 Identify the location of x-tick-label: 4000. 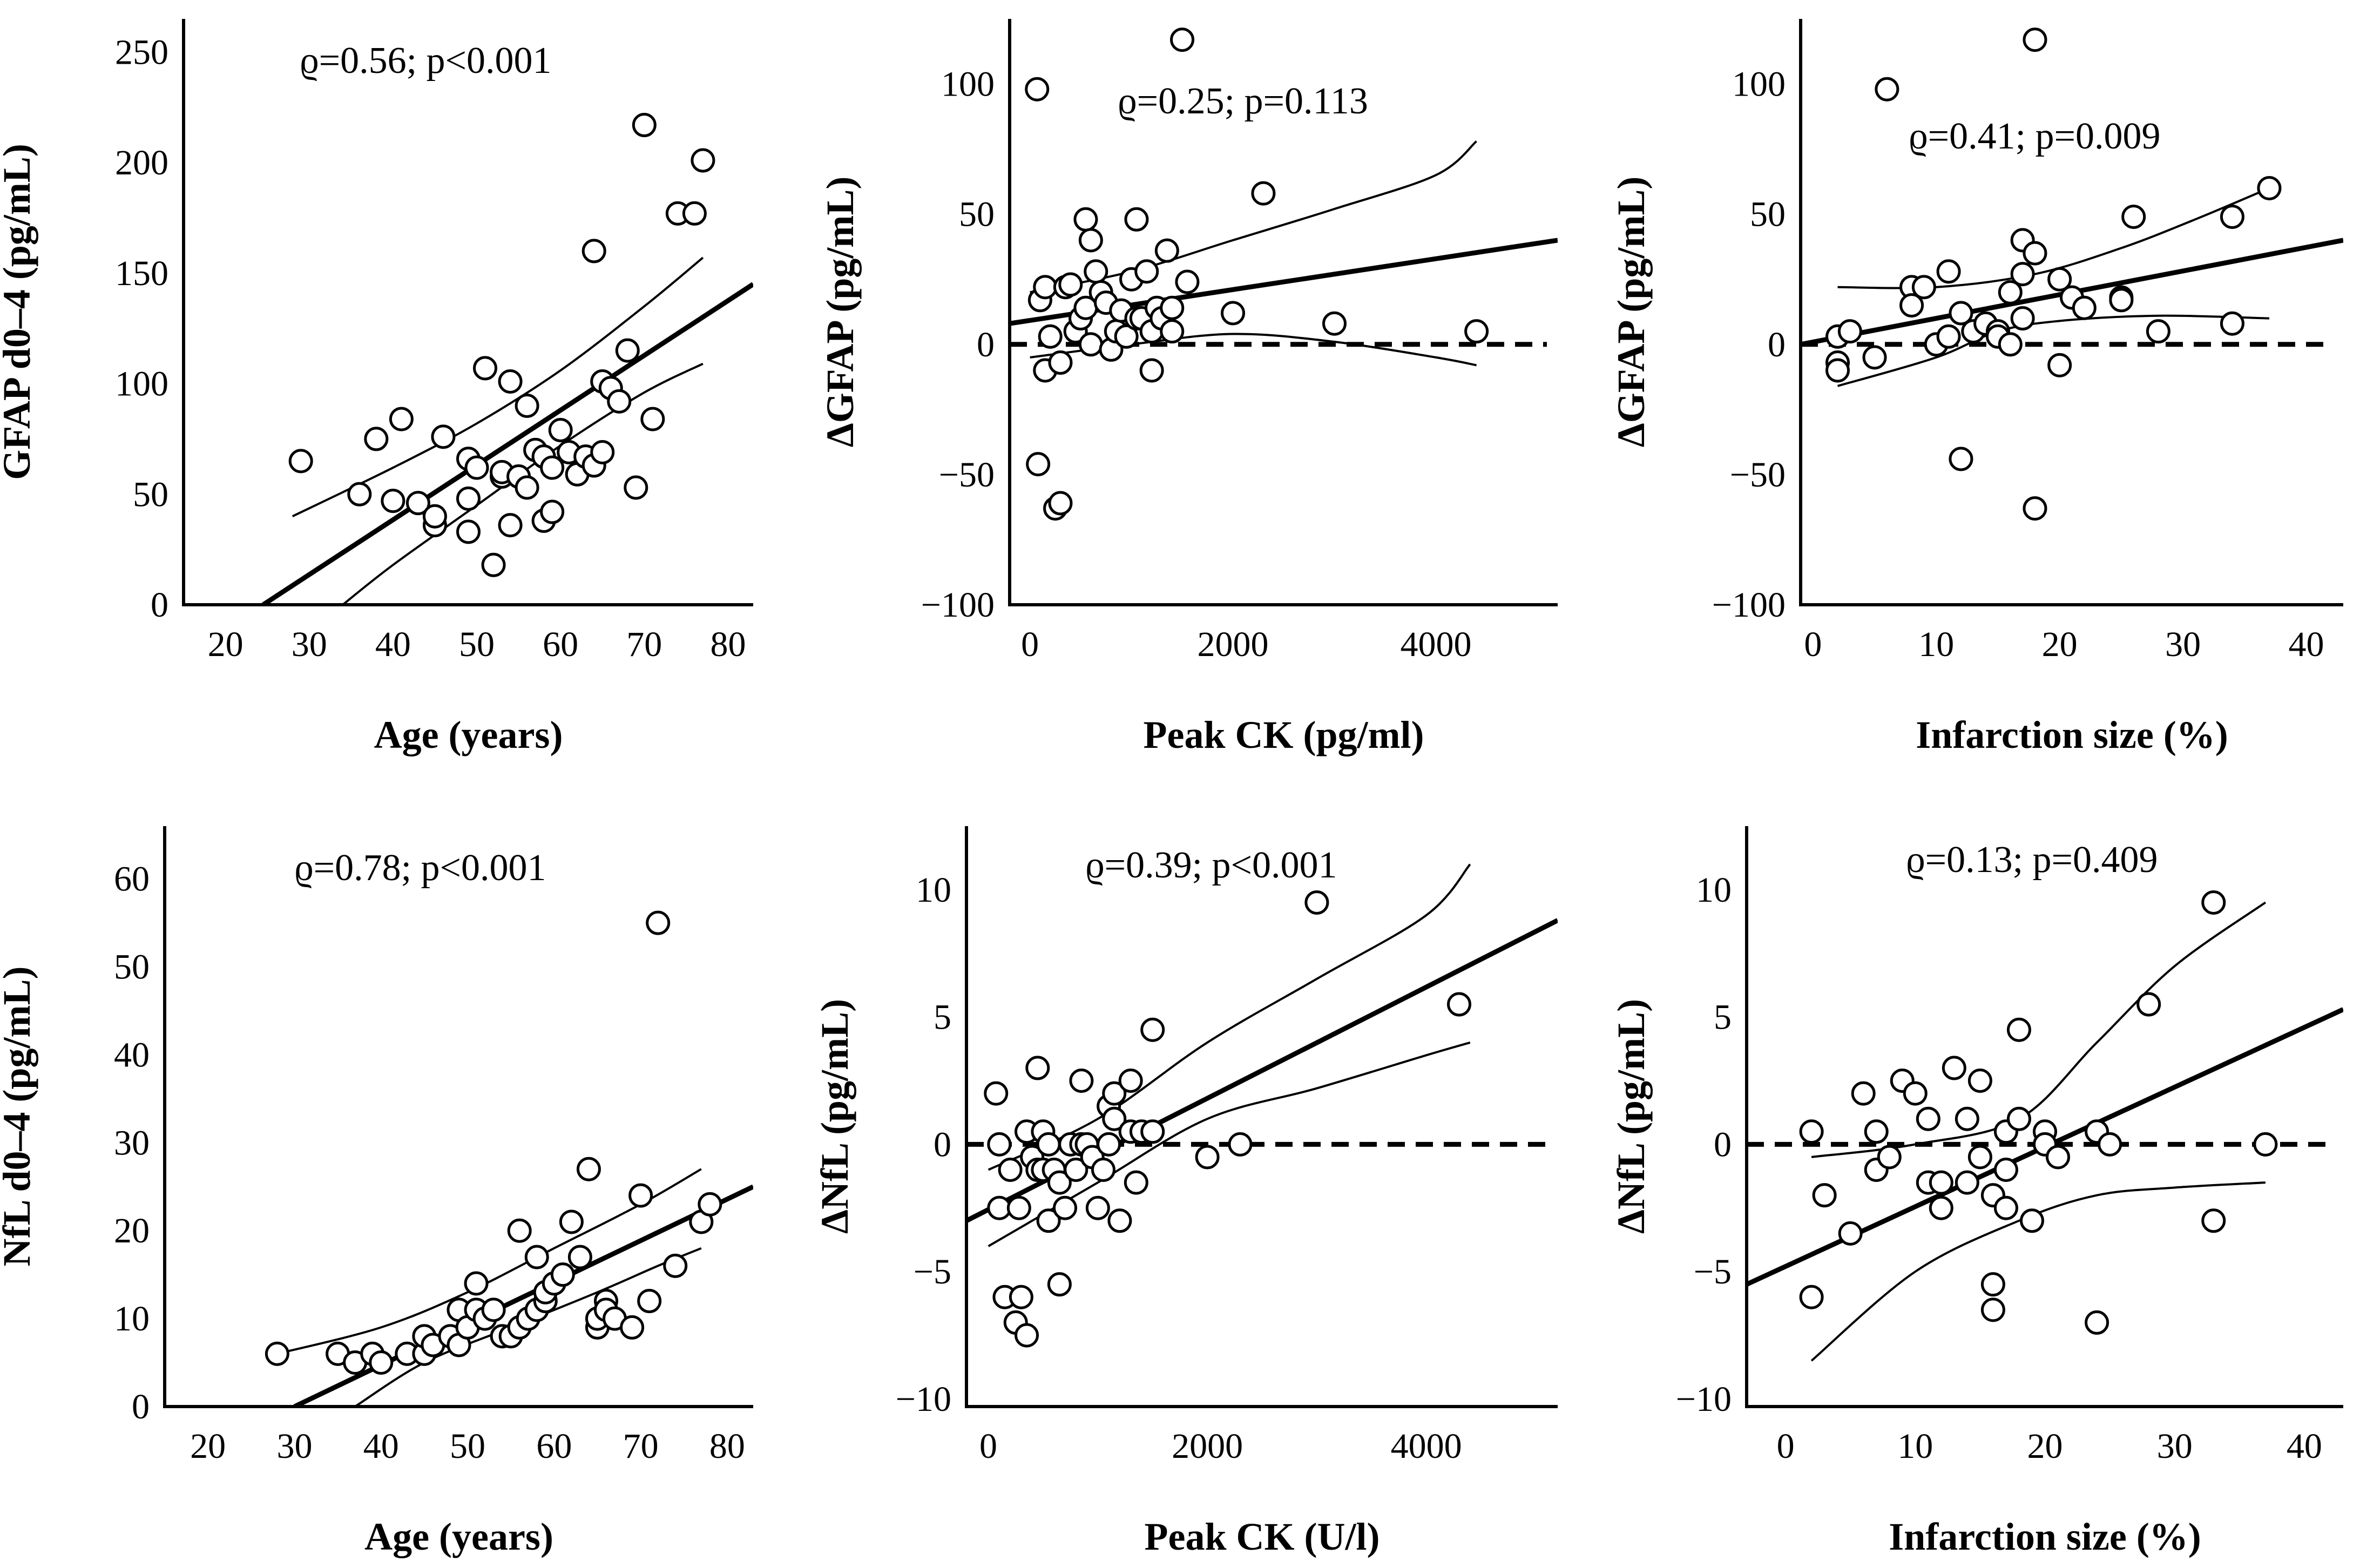
(1435, 644).